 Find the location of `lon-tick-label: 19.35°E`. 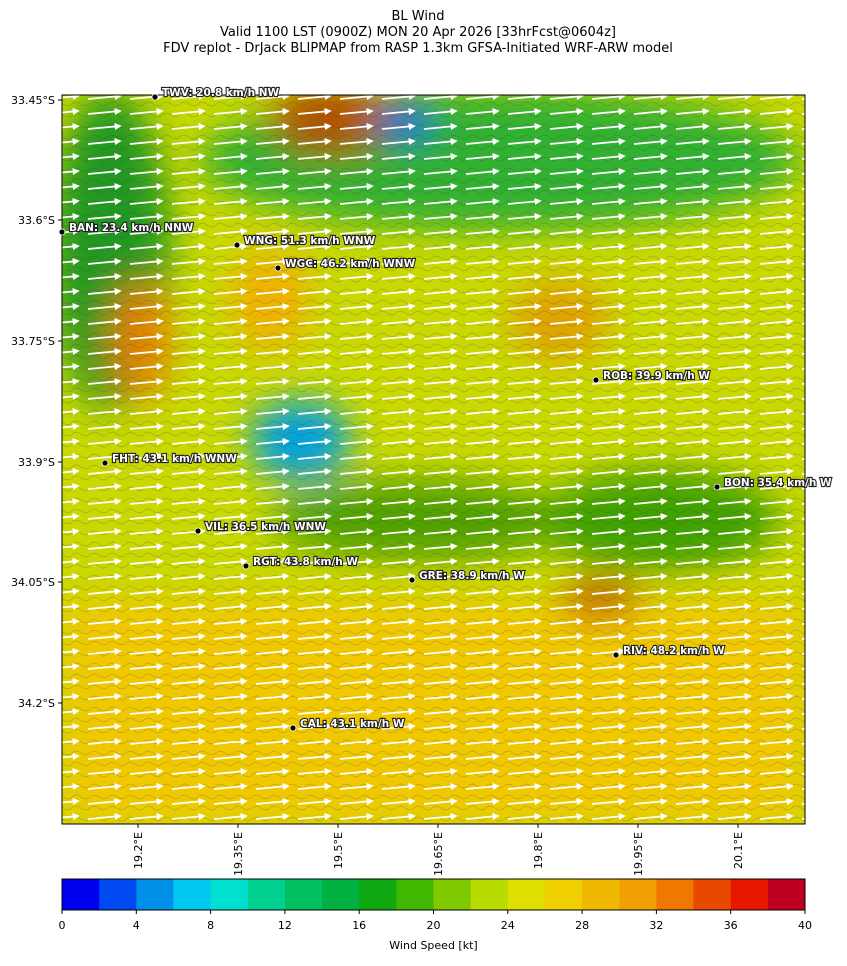

lon-tick-label: 19.35°E is located at coordinates (238, 854).